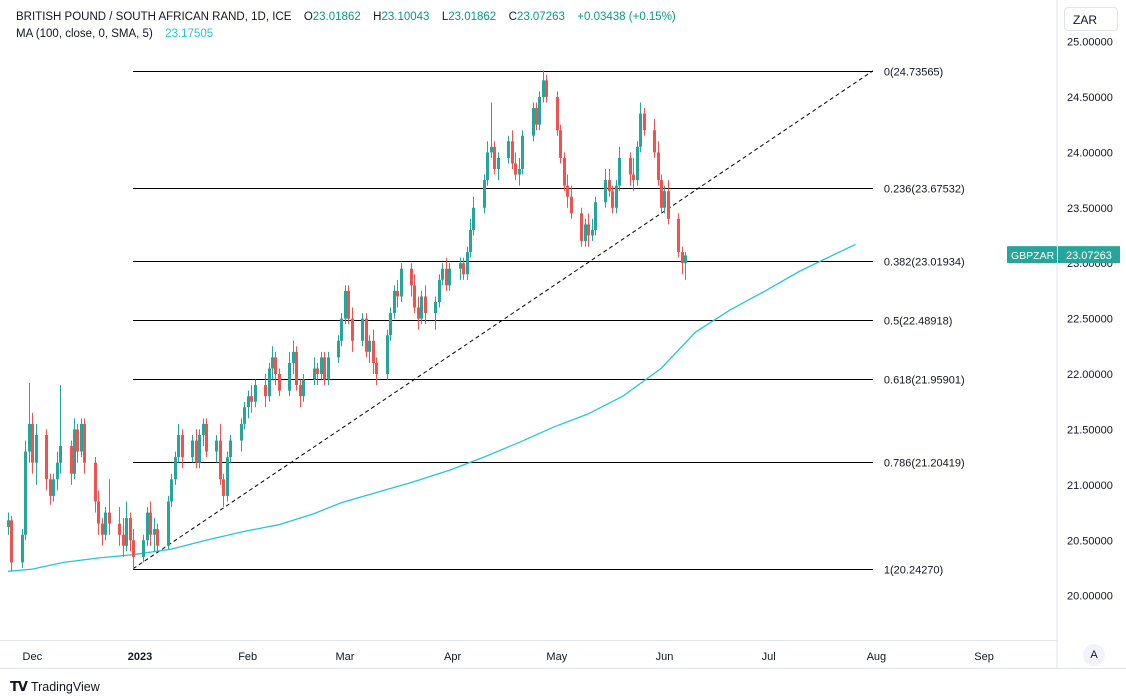  What do you see at coordinates (1090, 597) in the screenshot?
I see `y-tick-label: 20.00000` at bounding box center [1090, 597].